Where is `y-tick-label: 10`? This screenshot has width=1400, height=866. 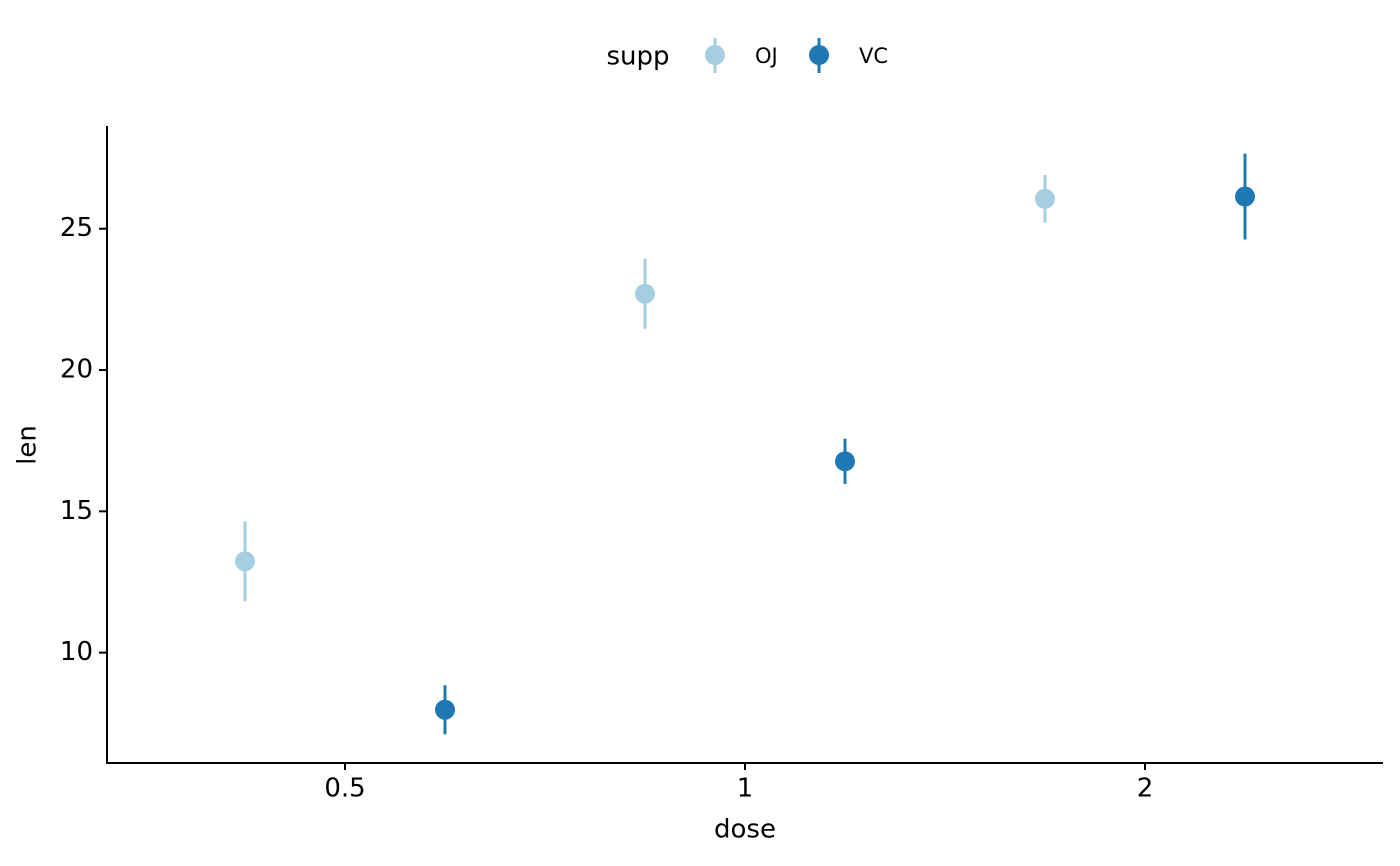
y-tick-label: 10 is located at coordinates (76, 652).